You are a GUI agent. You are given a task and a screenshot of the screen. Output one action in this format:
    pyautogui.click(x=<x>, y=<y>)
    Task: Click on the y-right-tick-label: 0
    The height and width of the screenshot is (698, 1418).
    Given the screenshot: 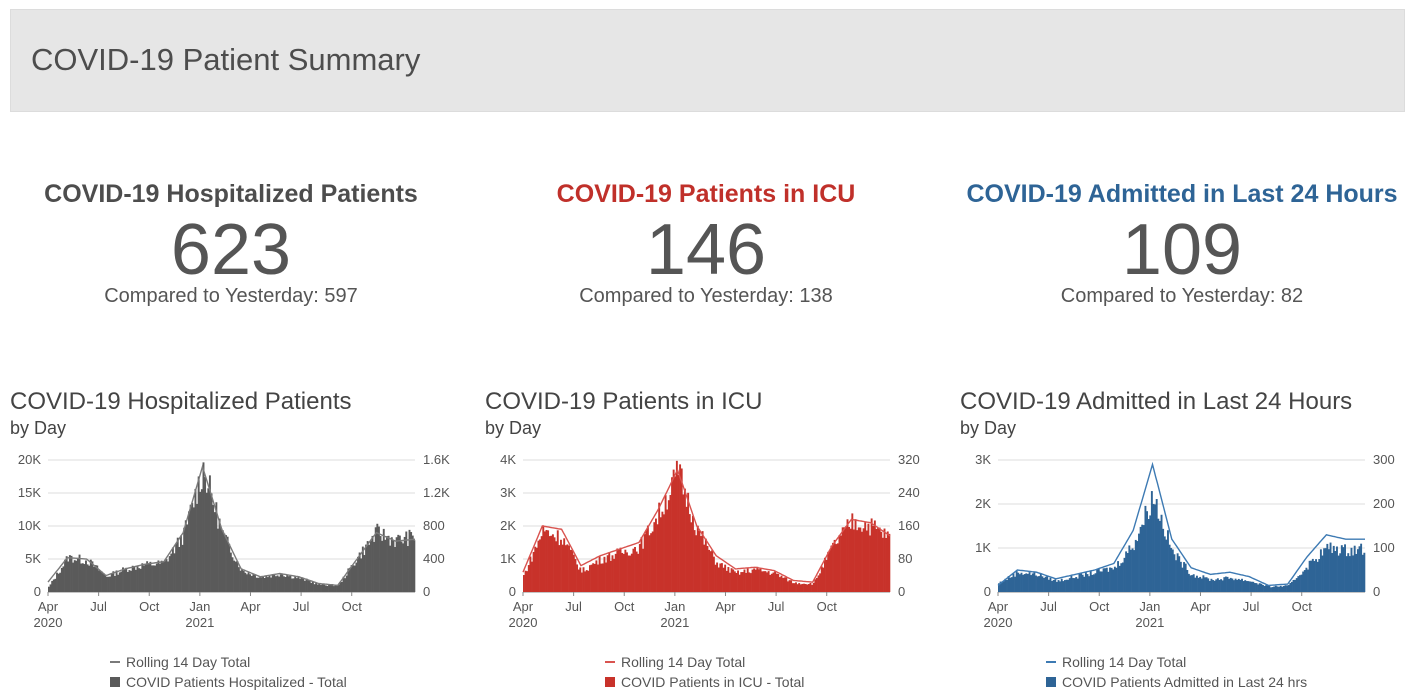 What is the action you would take?
    pyautogui.click(x=426, y=591)
    